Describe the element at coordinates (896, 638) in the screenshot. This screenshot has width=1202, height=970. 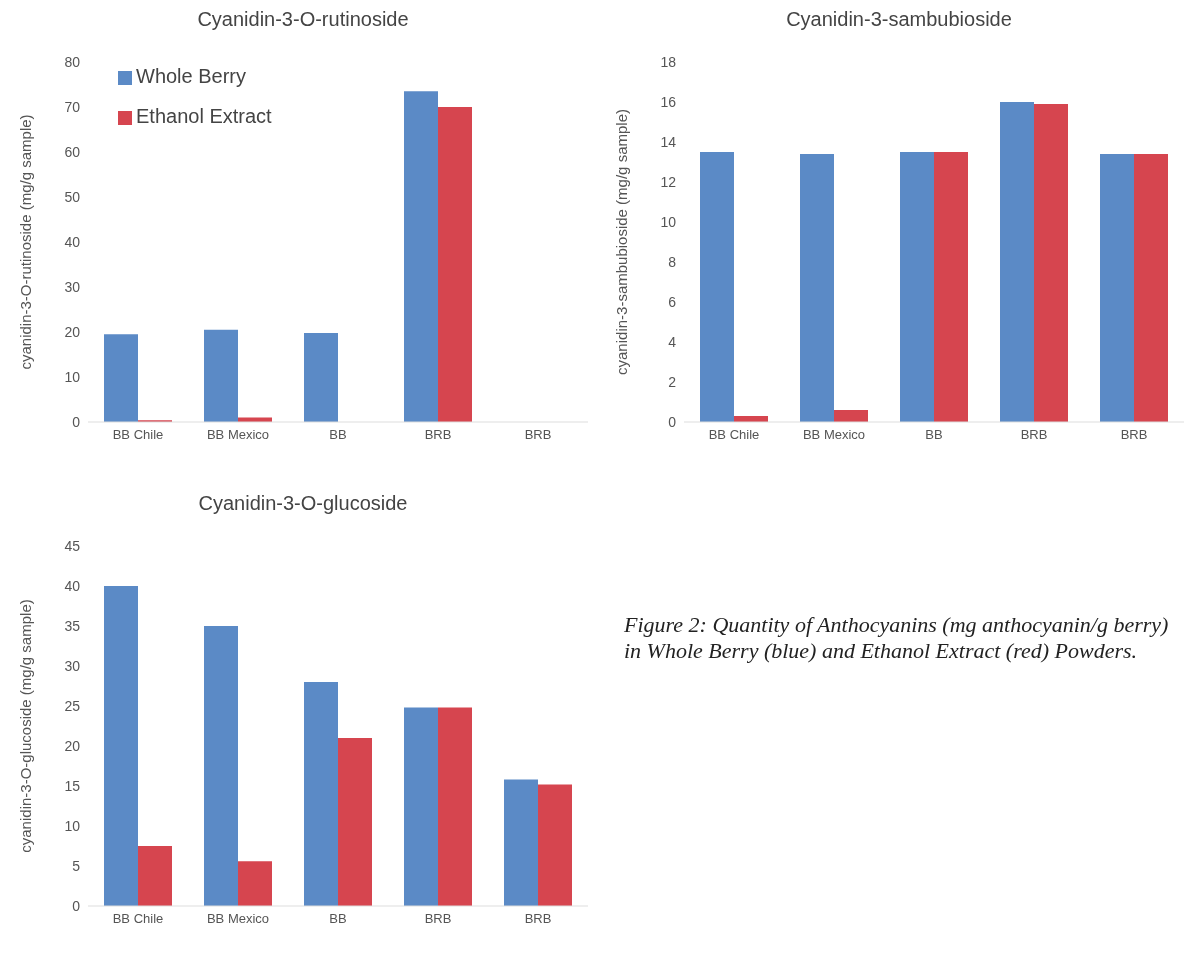
I see `caption: Figure 2: Quantity of Anthocyanins (mg anthocyanin/g berry) in Whole Berry (blue) and Ethanol Extract (red) Powders.` at that location.